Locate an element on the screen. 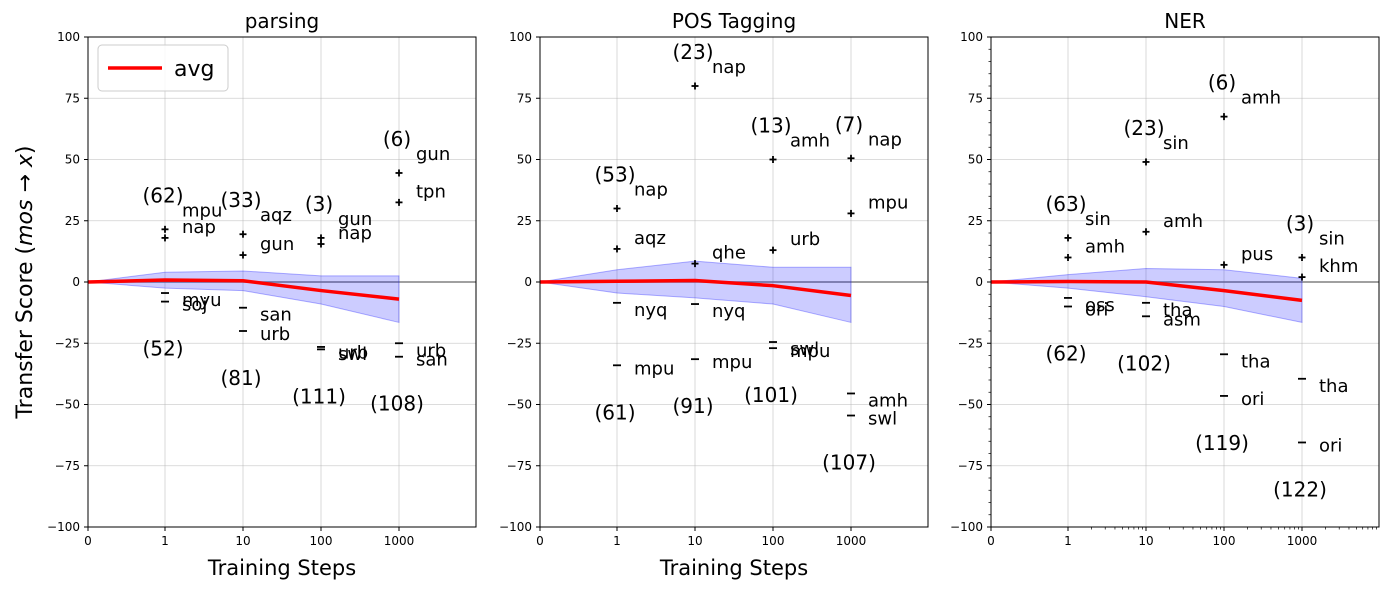 The width and height of the screenshot is (1390, 590). language-label: san is located at coordinates (276, 315).